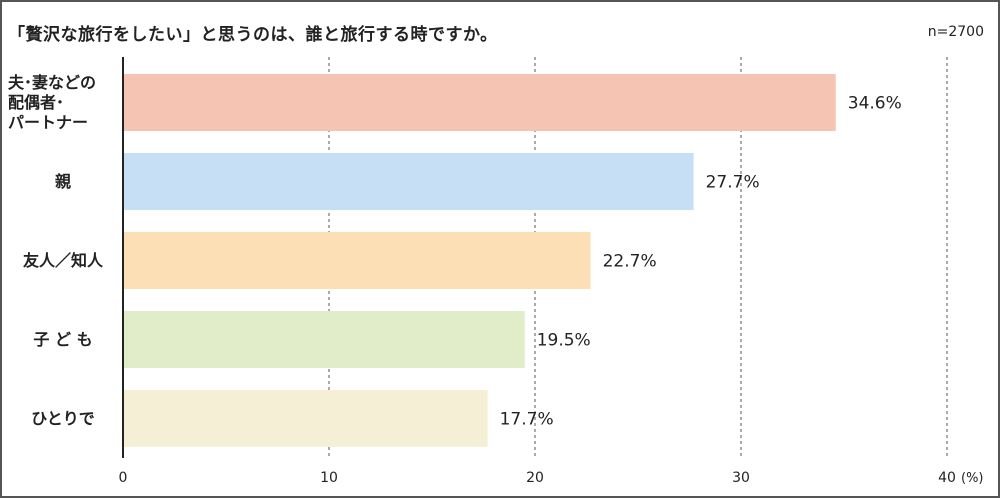 Image resolution: width=1000 pixels, height=498 pixels. What do you see at coordinates (733, 183) in the screenshot?
I see `value-label-1: 27.7%` at bounding box center [733, 183].